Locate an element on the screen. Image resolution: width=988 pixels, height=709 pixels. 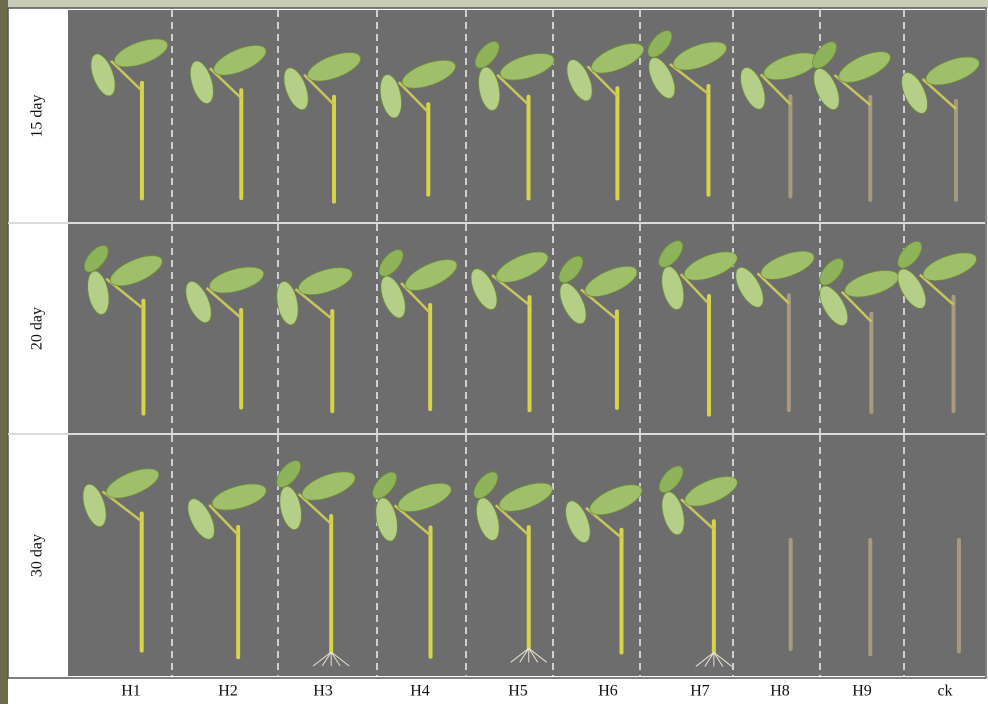
left-edge is located at coordinates (4, 352).